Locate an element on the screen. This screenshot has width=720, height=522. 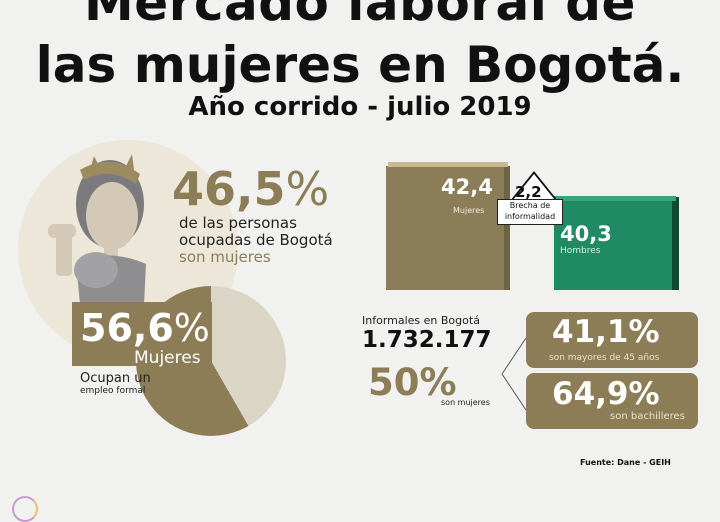
formal-sub-line-1: Ocupan un is located at coordinates (115, 378).